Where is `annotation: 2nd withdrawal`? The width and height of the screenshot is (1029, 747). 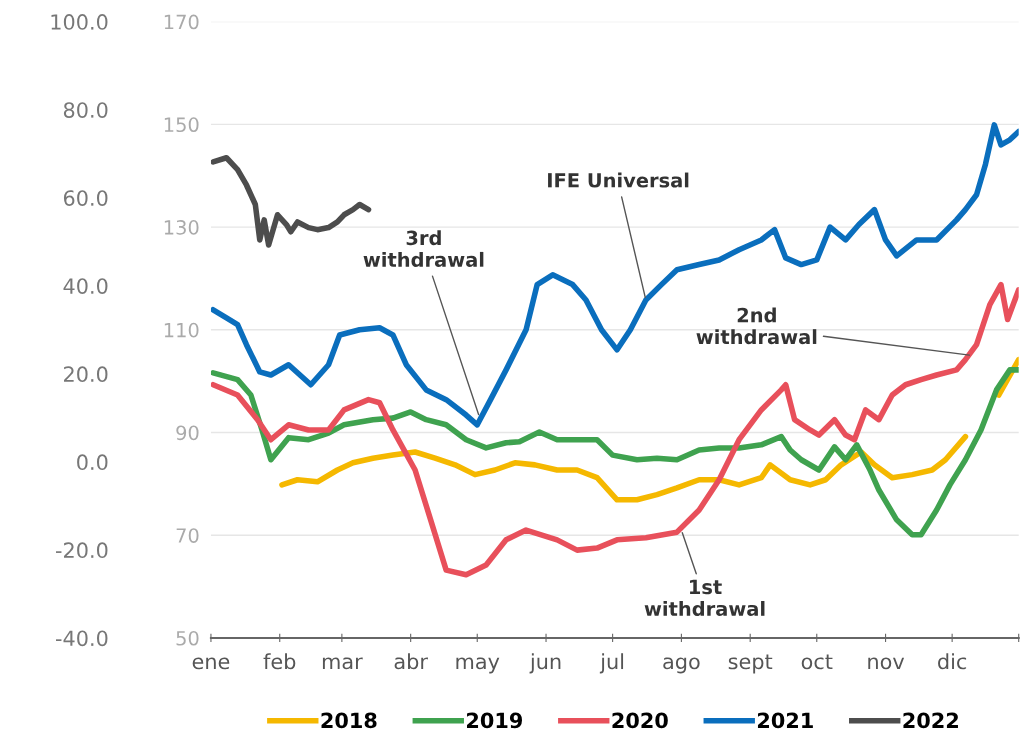
annotation: 2nd withdrawal is located at coordinates (756, 326).